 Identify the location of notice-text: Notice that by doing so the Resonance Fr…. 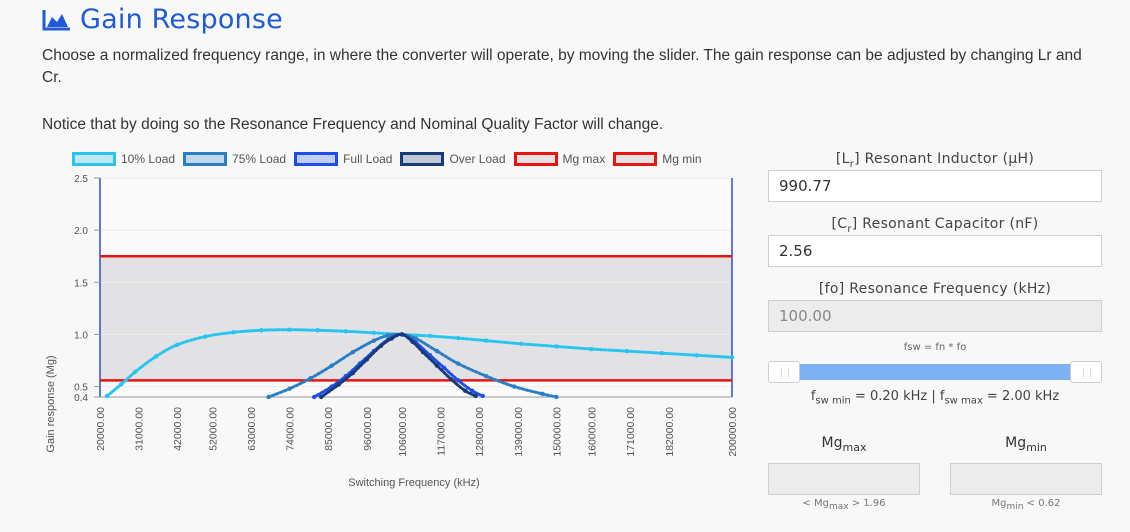
(353, 124).